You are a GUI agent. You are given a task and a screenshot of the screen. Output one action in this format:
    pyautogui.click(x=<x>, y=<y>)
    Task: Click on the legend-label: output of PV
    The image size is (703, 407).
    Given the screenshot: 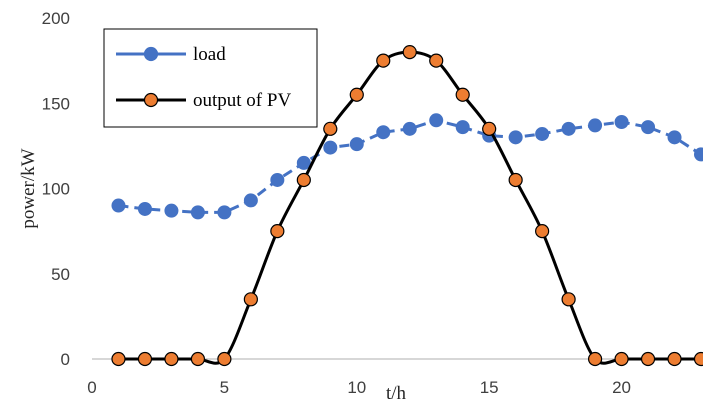 What is the action you would take?
    pyautogui.click(x=242, y=100)
    